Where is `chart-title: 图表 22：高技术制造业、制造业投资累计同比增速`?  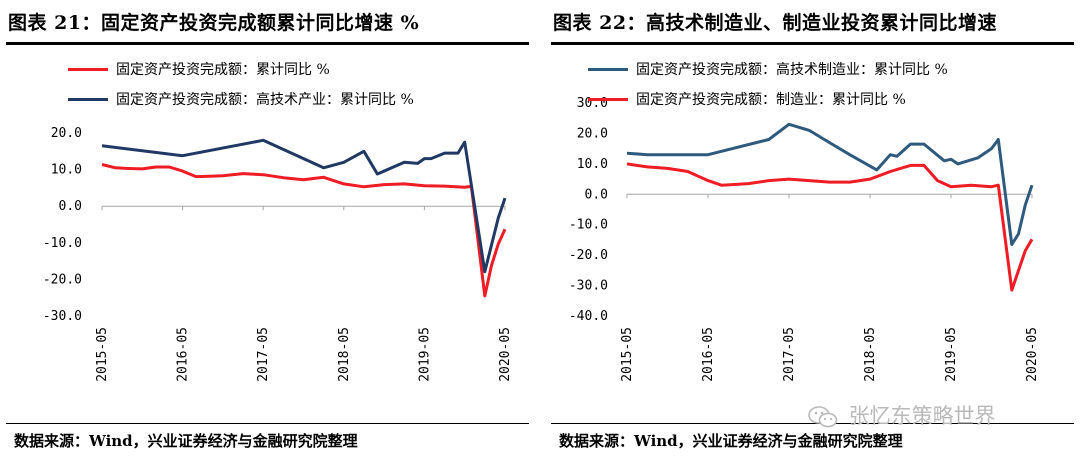 chart-title: 图表 22：高技术制造业、制造业投资累计同比增速 is located at coordinates (775, 23).